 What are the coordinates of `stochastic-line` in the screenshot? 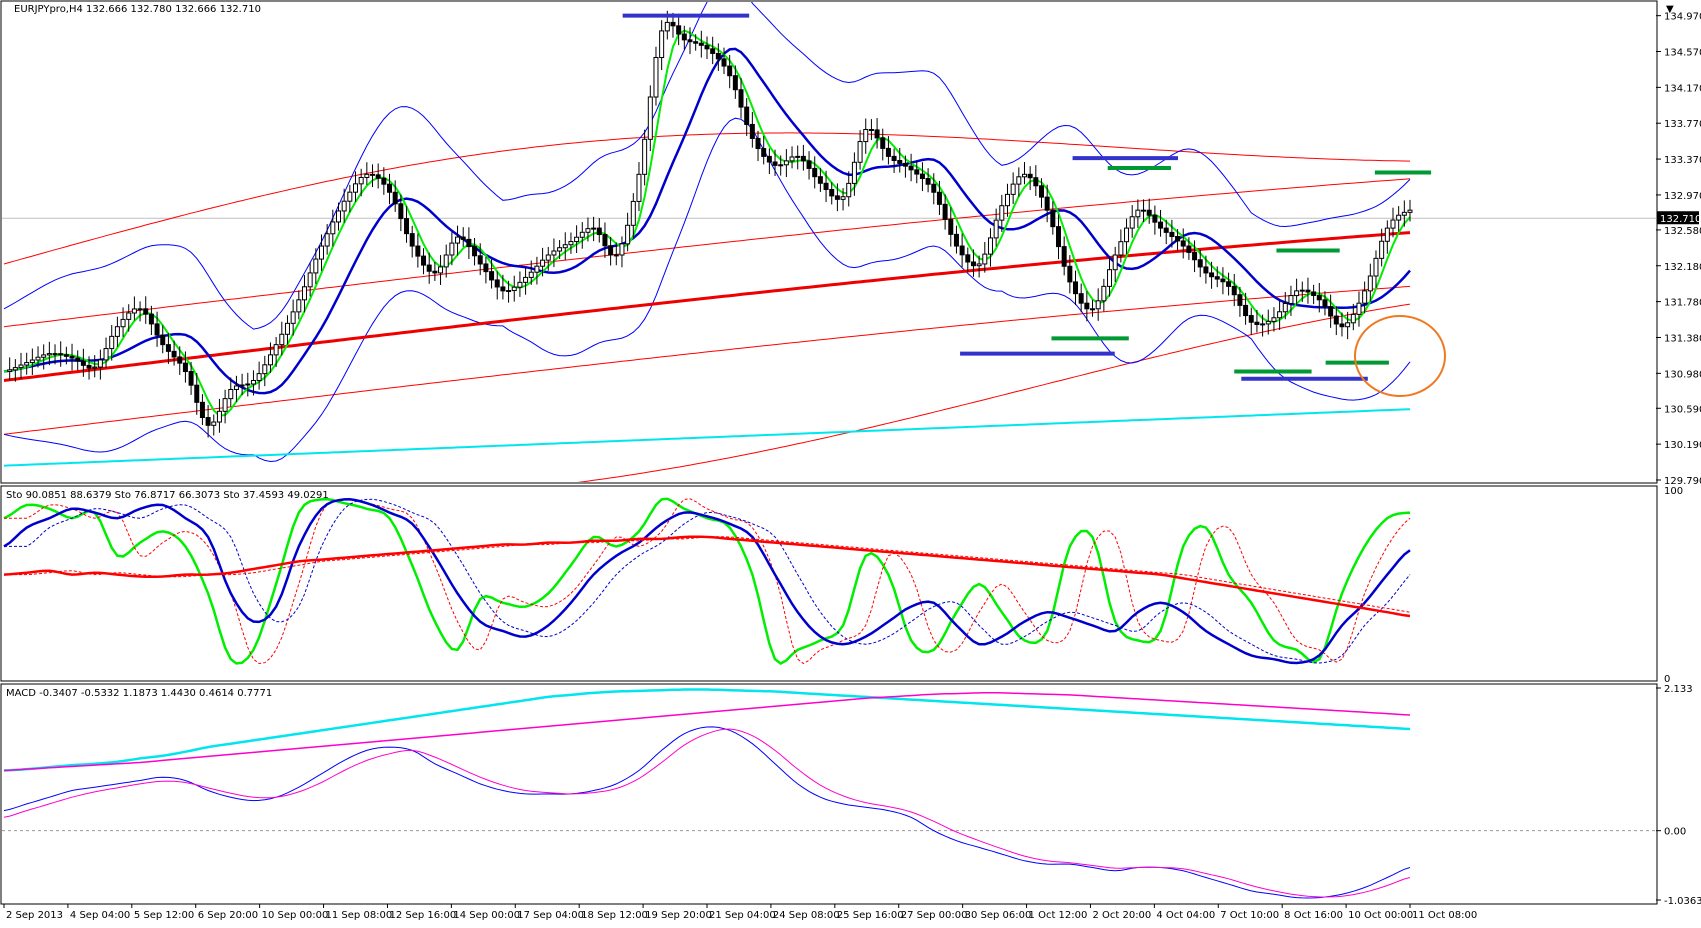 It's located at (707, 581).